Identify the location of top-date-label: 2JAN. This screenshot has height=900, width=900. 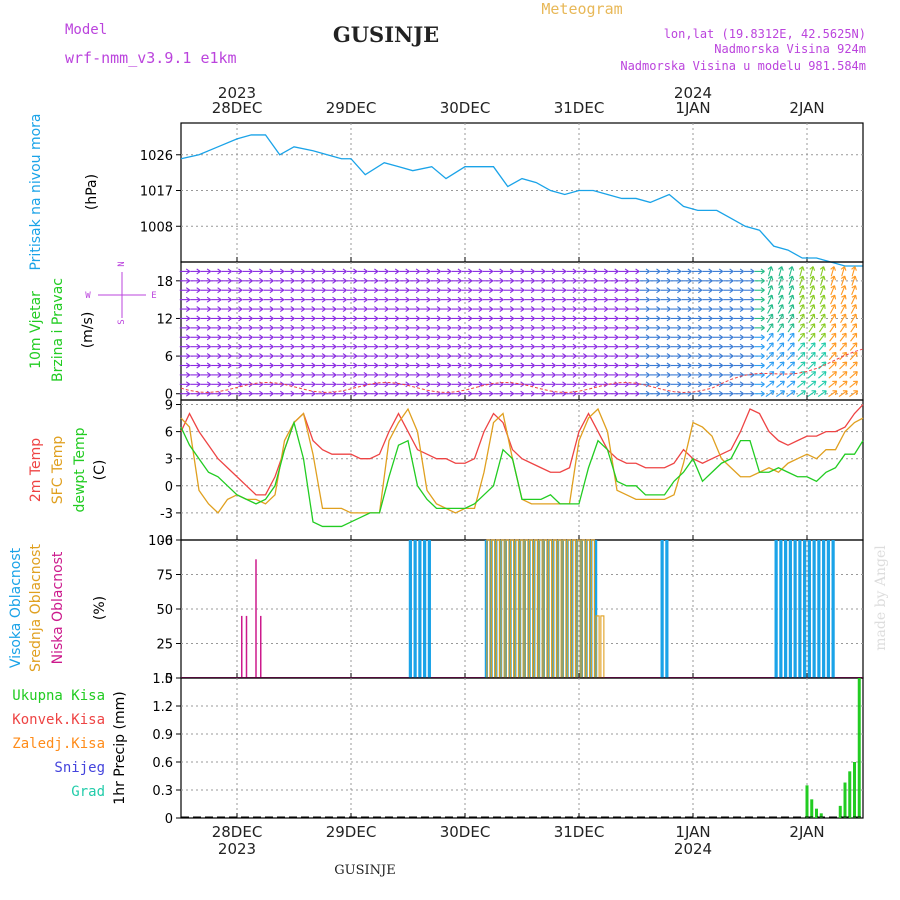
(806, 108).